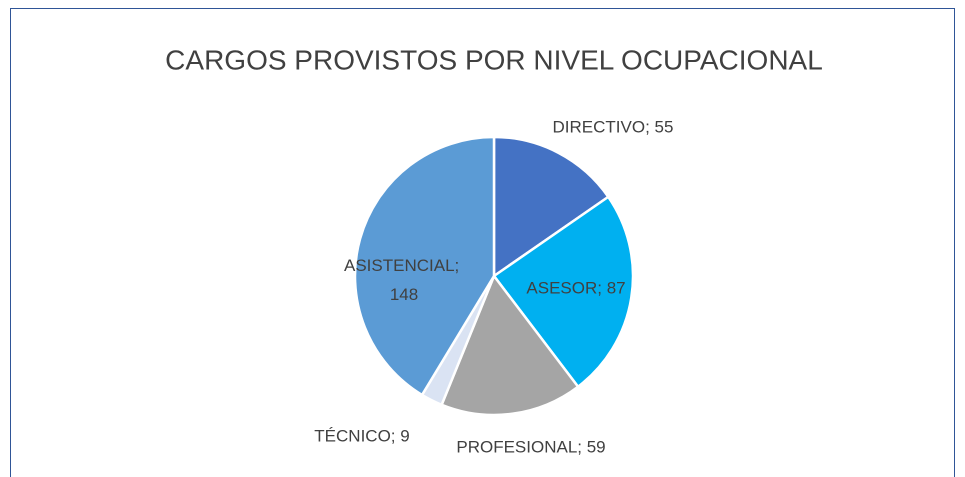  What do you see at coordinates (575, 287) in the screenshot?
I see `data-label: ASESOR; 87` at bounding box center [575, 287].